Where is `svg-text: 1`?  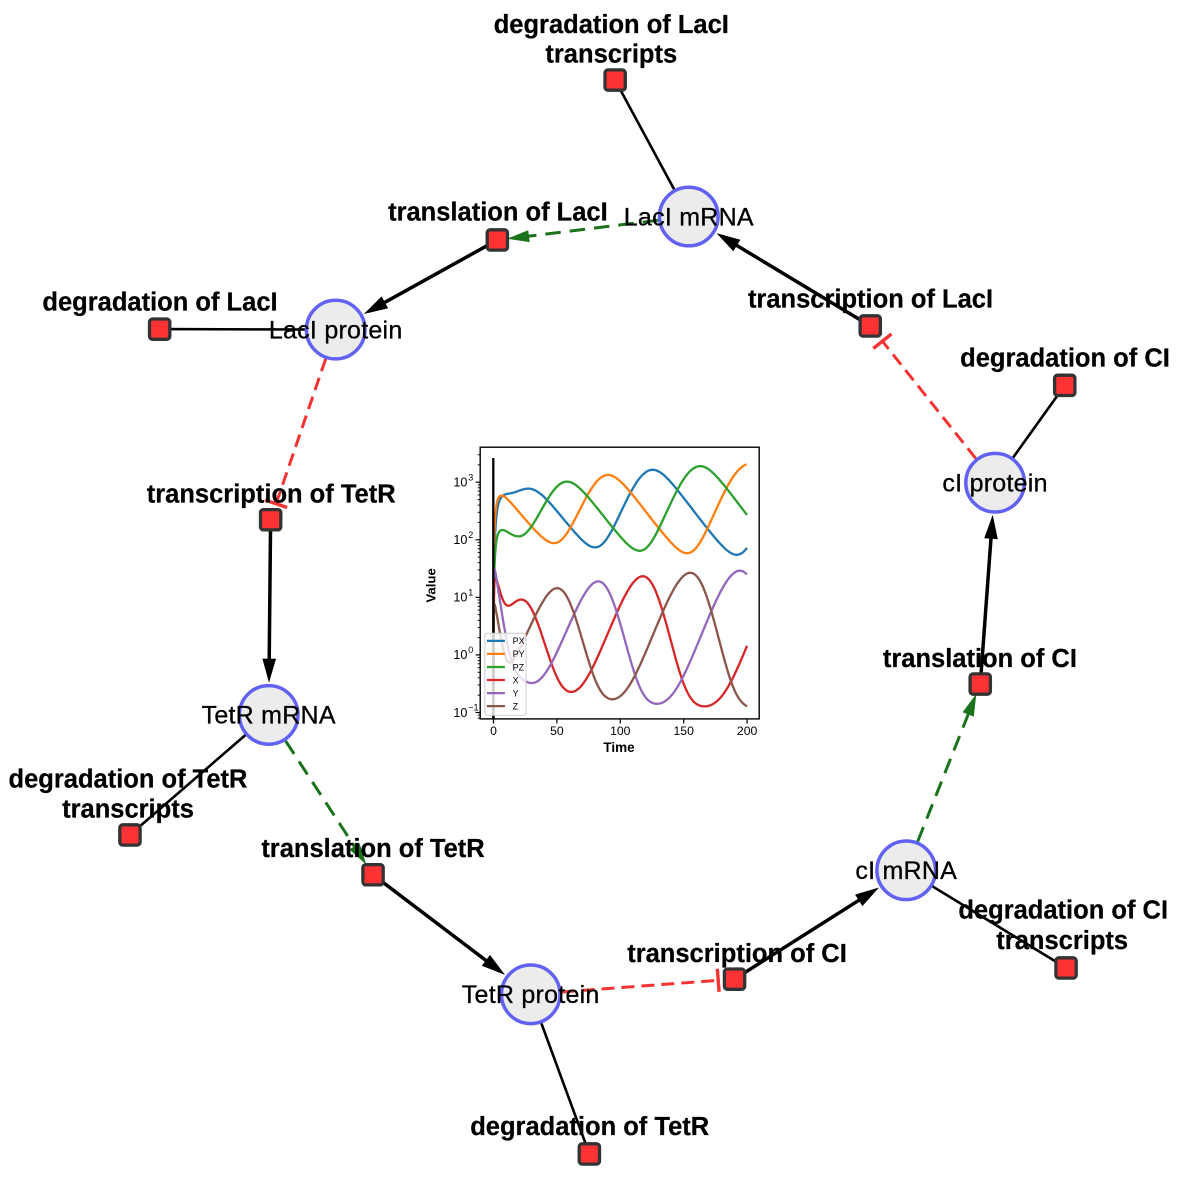 svg-text: 1 is located at coordinates (470, 593).